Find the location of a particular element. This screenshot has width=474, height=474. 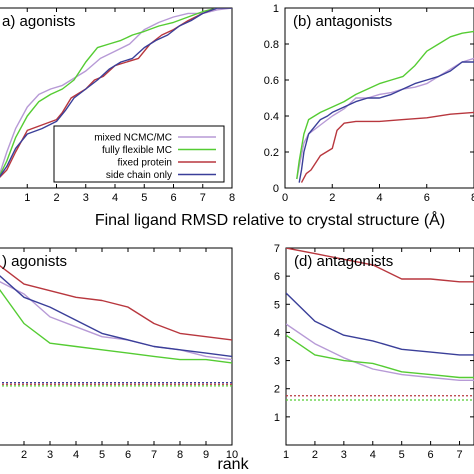

y-tick-label: 3 is located at coordinates (277, 362).